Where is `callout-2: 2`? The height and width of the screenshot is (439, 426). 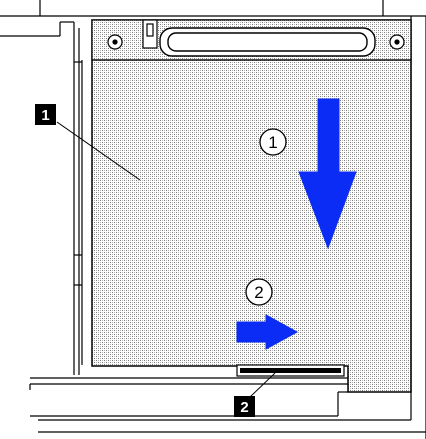
callout-2: 2 is located at coordinates (244, 406).